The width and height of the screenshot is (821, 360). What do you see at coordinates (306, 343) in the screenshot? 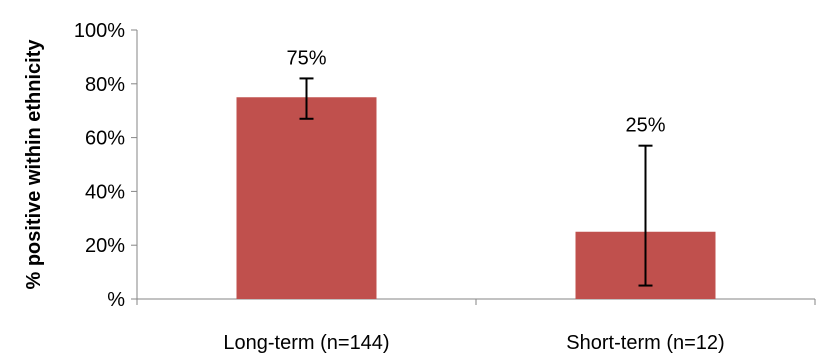
I see `x-category-label: Long-term (n=144)` at bounding box center [306, 343].